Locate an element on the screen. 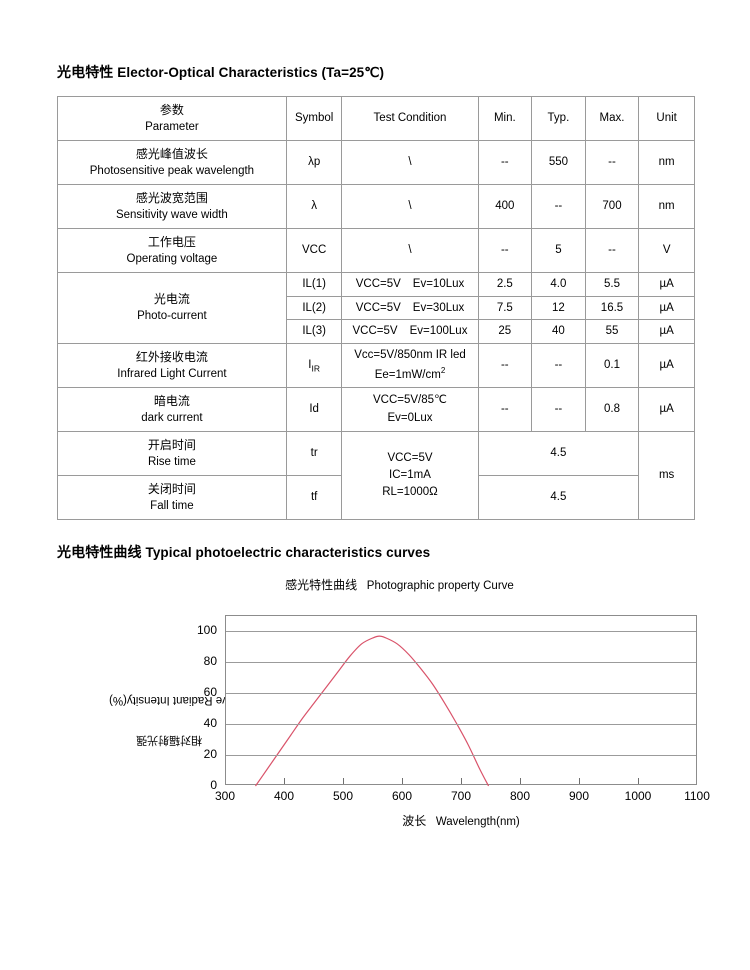  param-fall-time: 关闭时间 Fall time is located at coordinates (172, 498).